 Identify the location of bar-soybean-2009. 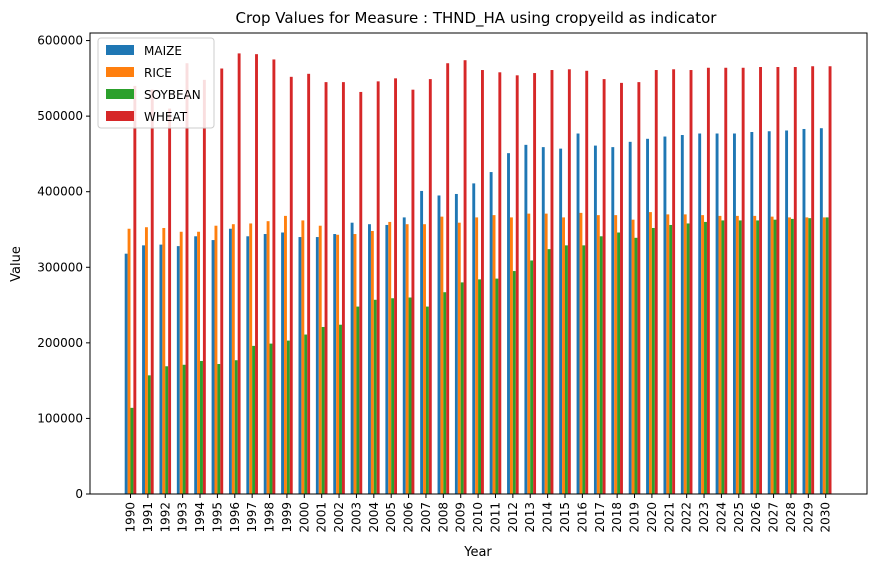
(462, 388).